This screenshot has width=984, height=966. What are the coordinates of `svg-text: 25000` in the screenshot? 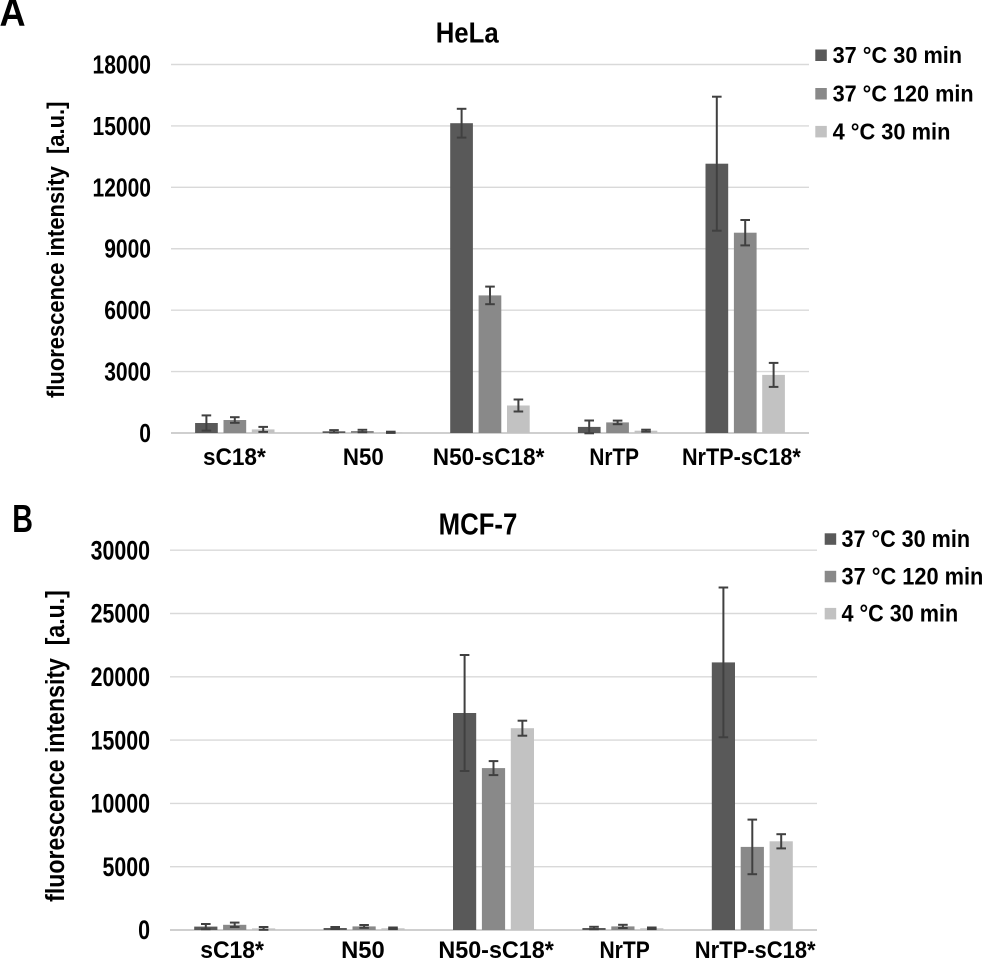 It's located at (120, 614).